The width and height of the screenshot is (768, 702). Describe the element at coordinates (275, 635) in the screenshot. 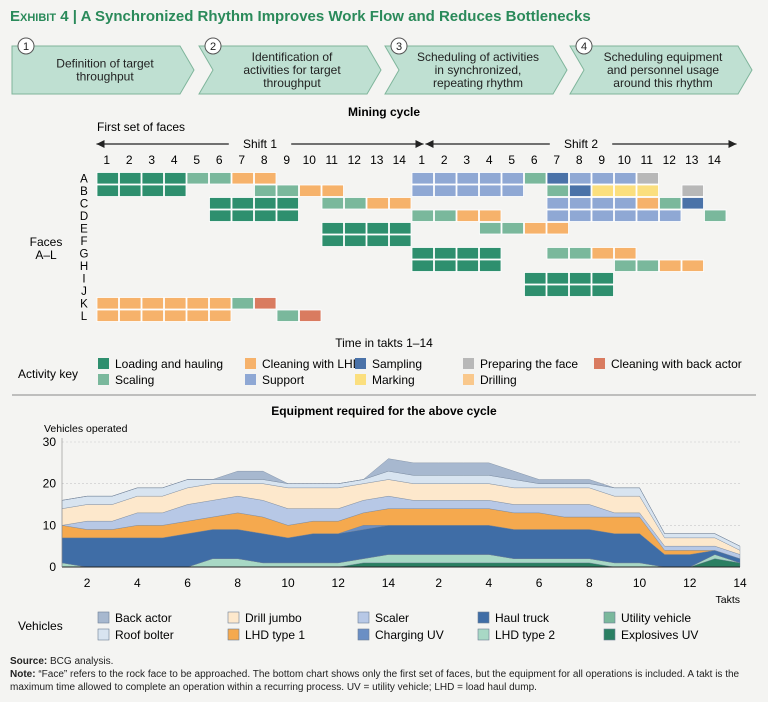

I see `vehicle-legend-text: LHD type 1` at that location.